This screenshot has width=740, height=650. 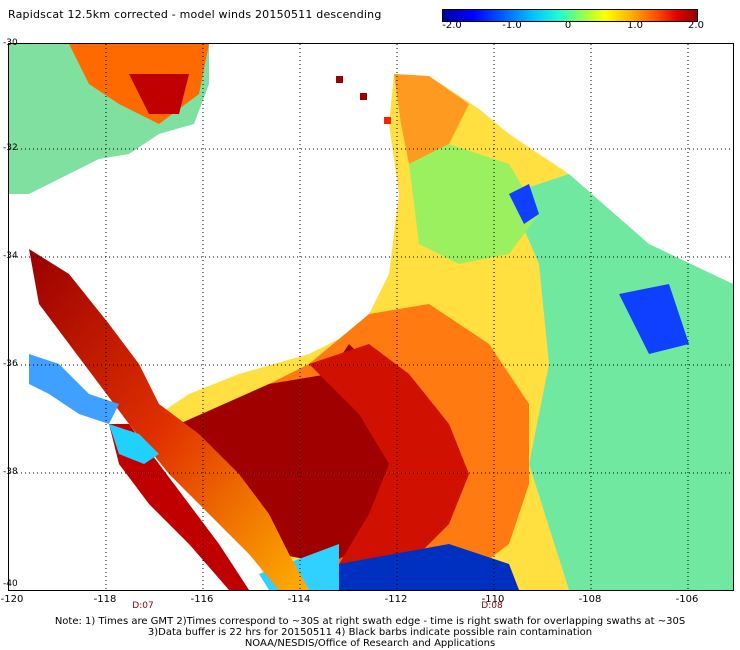 I want to click on time-label: D:07, so click(x=143, y=606).